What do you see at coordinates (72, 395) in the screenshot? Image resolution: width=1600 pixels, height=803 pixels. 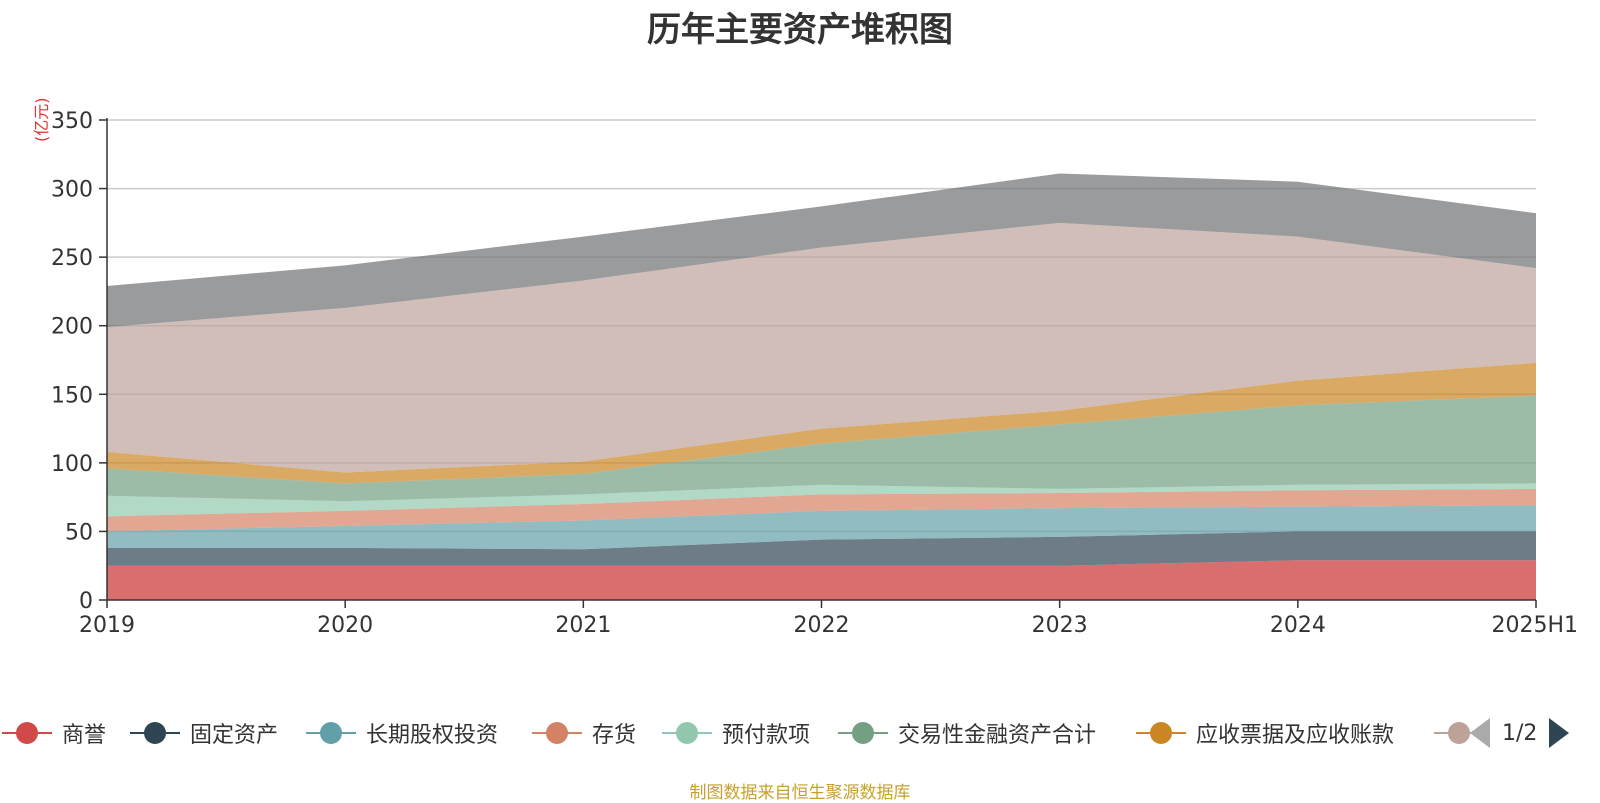 I see `y-tick-label: 150` at bounding box center [72, 395].